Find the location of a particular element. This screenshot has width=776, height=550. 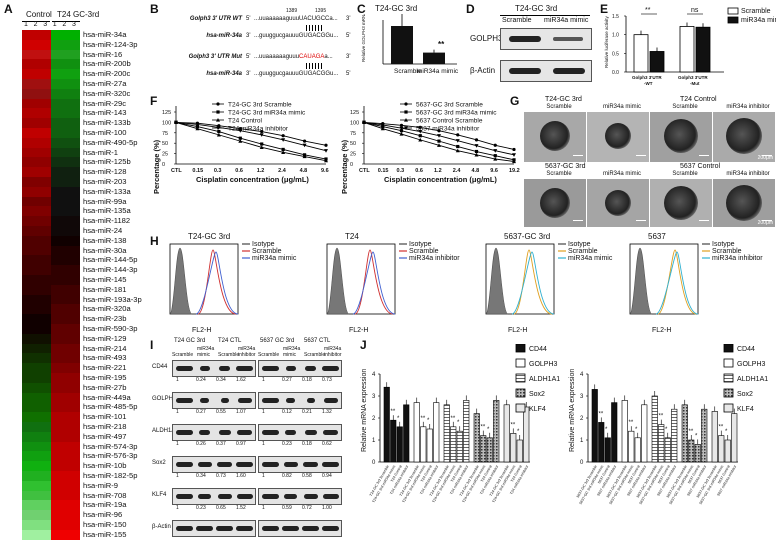

spheroid-image is located at coordinates (681, 203).